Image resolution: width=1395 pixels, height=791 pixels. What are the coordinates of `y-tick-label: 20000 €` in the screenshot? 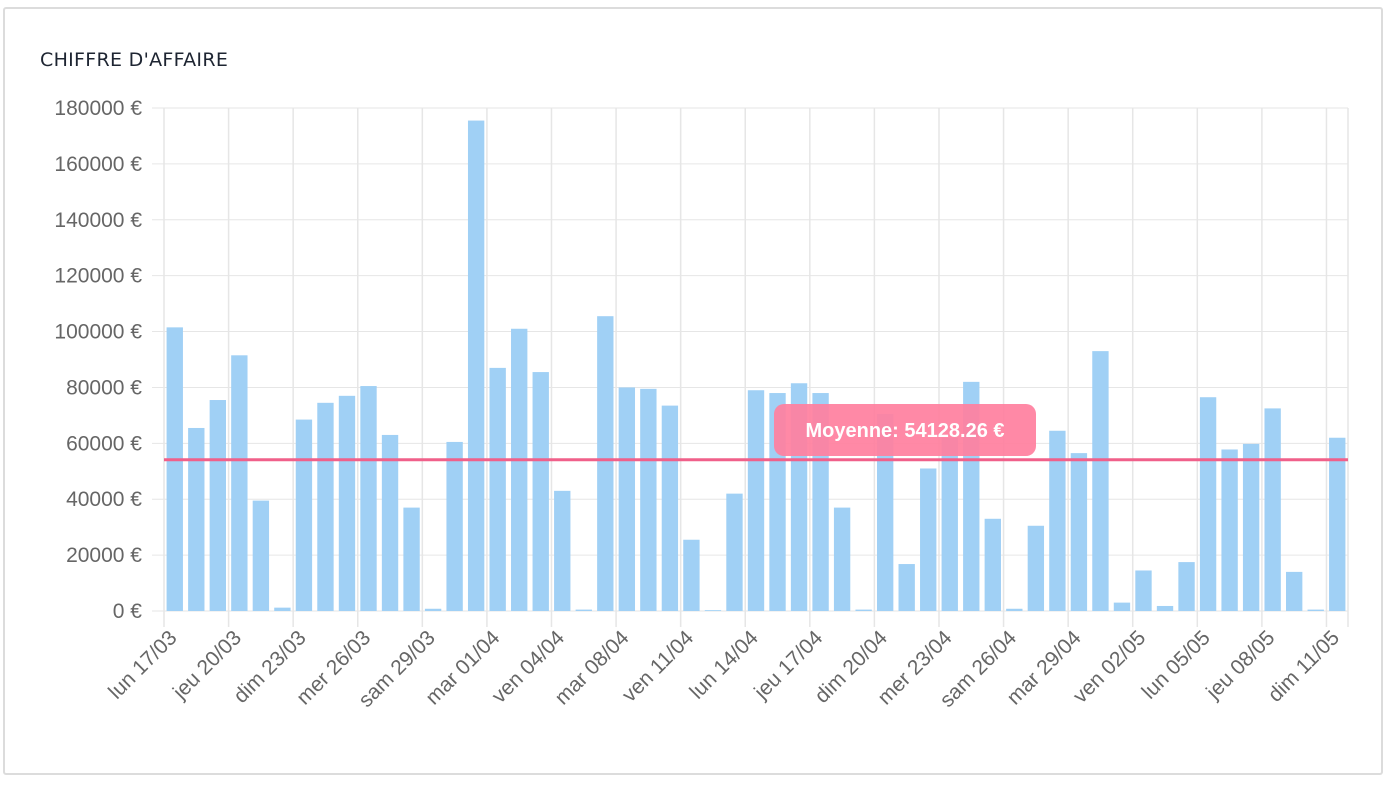 It's located at (104, 555).